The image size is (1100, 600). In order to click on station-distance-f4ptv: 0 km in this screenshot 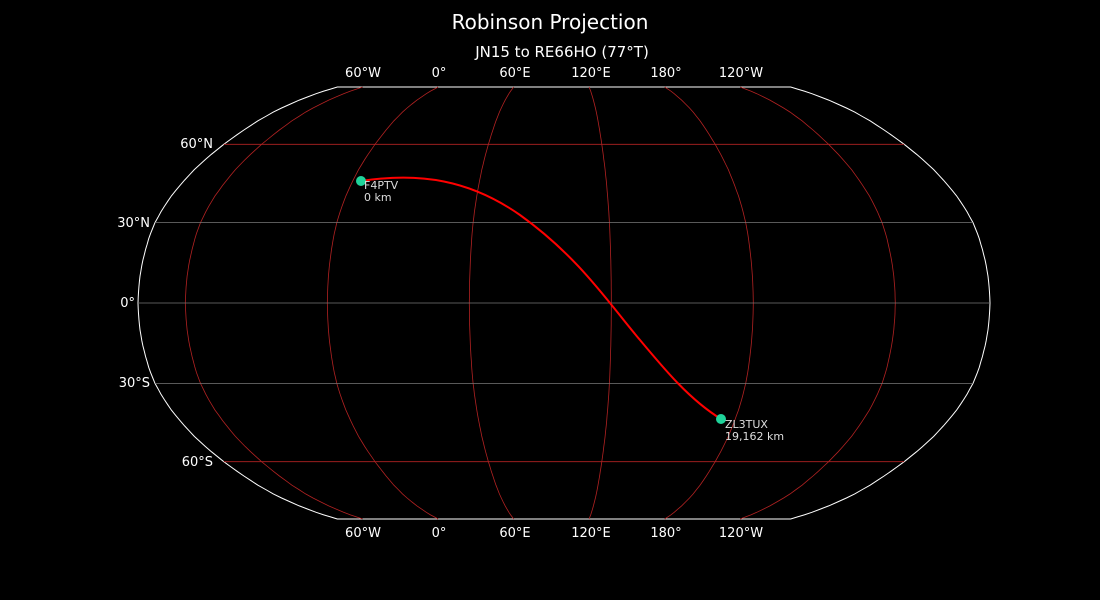, I will do `click(378, 197)`.